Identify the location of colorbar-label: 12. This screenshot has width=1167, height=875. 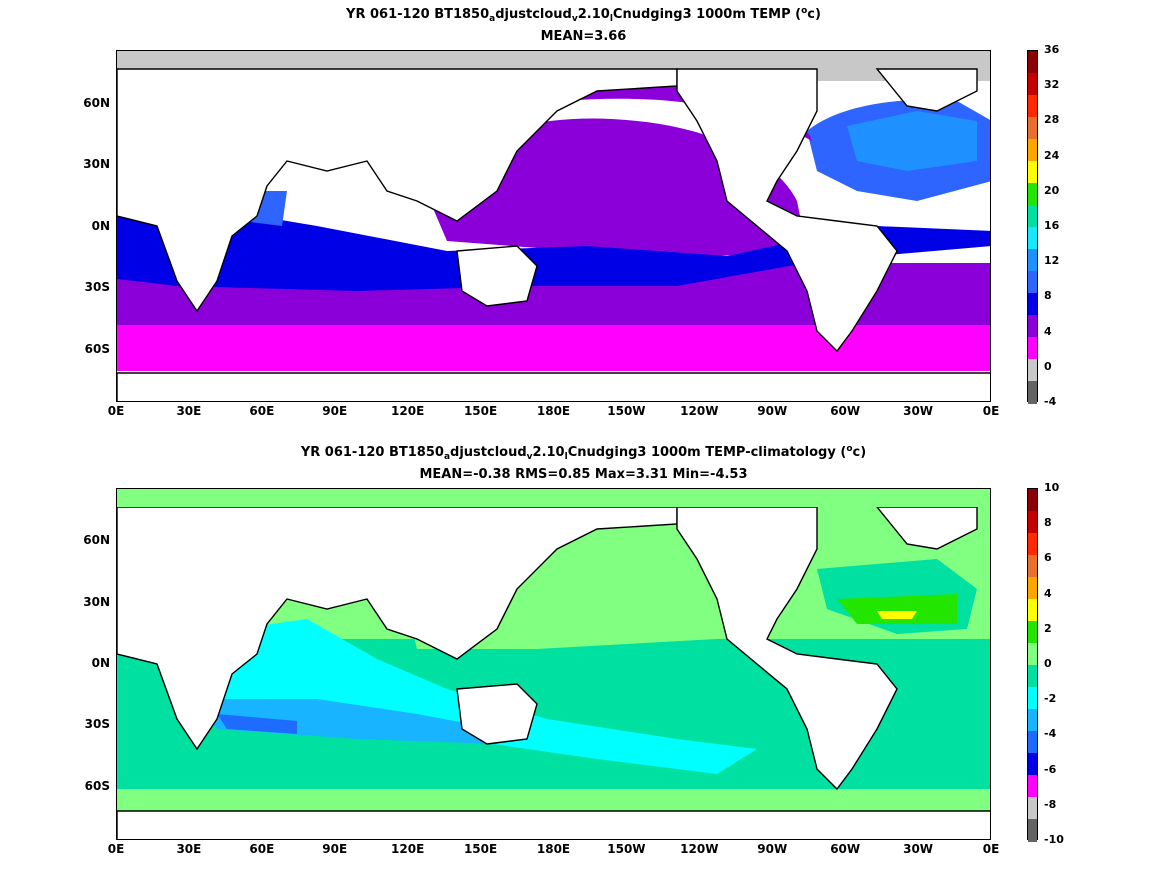
(1052, 261).